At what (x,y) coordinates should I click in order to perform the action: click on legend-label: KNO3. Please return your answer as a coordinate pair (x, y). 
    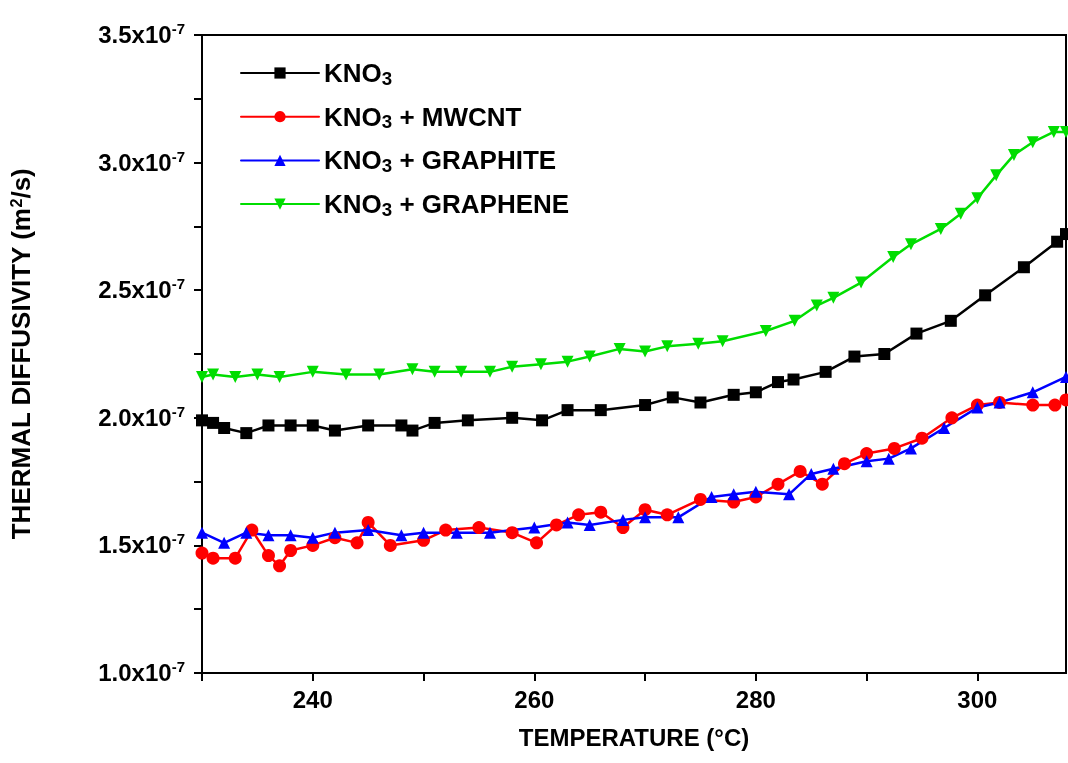
    Looking at the image, I should click on (358, 73).